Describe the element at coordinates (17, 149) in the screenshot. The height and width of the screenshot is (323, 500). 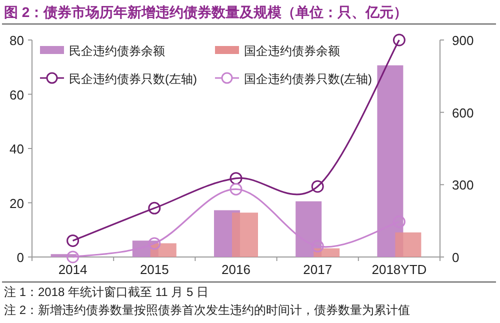
I see `y-tick-label: 40` at that location.